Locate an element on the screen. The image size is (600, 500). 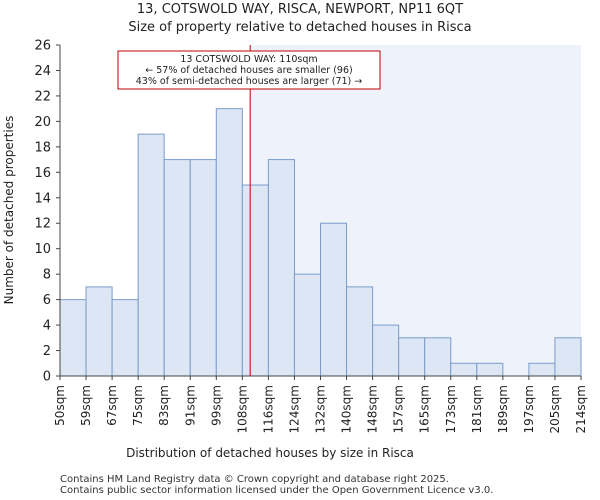
bar-67sqm is located at coordinates (125, 338).